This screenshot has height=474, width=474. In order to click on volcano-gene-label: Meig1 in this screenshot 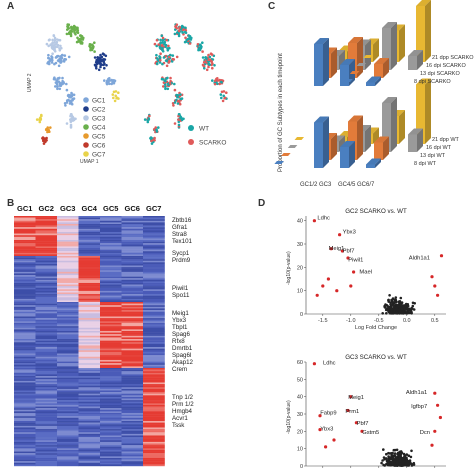, I will do `click(356, 398)`.